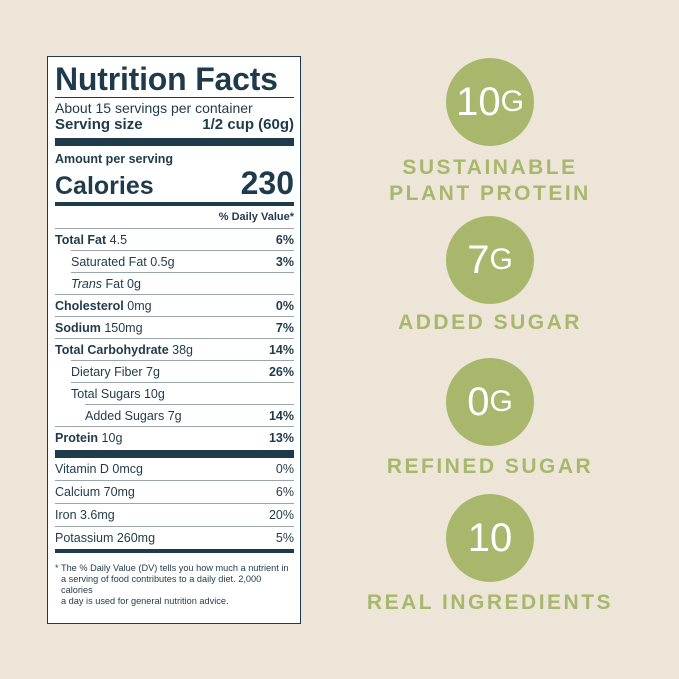 This screenshot has height=679, width=679. Describe the element at coordinates (267, 183) in the screenshot. I see `calories-value: 230` at that location.